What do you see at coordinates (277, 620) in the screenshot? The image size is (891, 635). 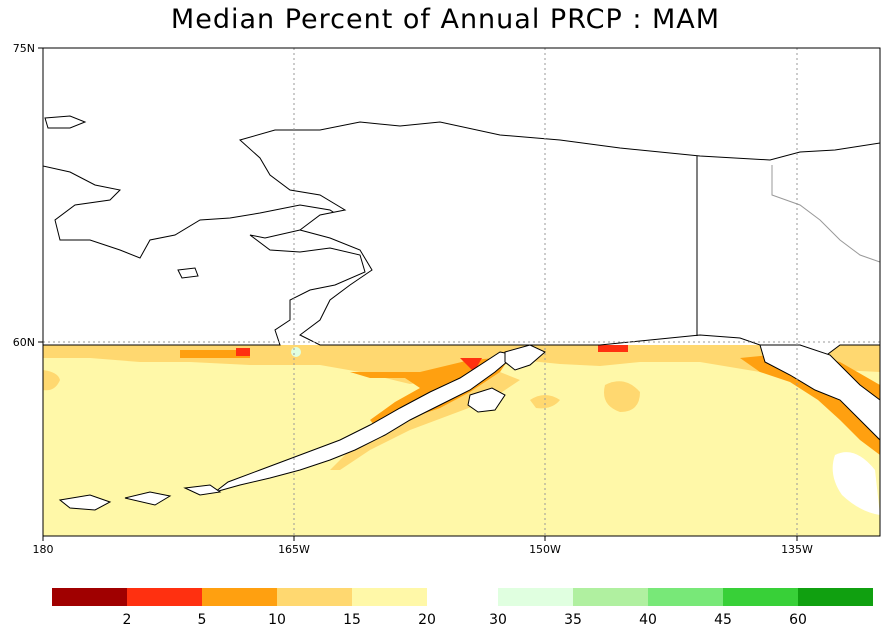 I see `colorbar-label-10: 10` at bounding box center [277, 620].